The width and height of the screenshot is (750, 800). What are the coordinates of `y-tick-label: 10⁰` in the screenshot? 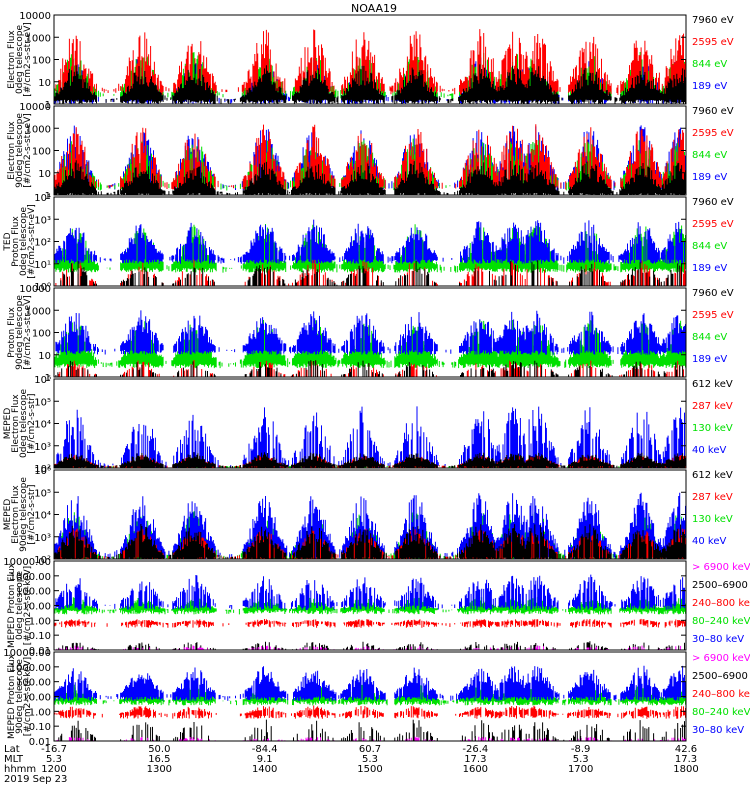 It's located at (42, 287).